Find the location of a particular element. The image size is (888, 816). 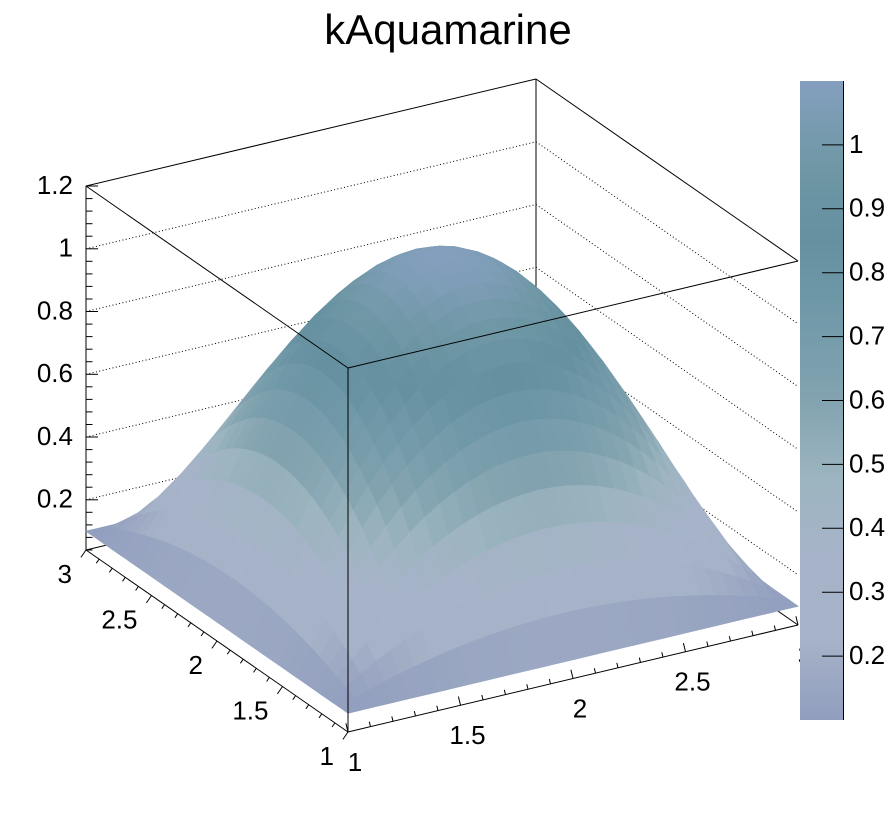

top-front-right-edge is located at coordinates (573, 314).